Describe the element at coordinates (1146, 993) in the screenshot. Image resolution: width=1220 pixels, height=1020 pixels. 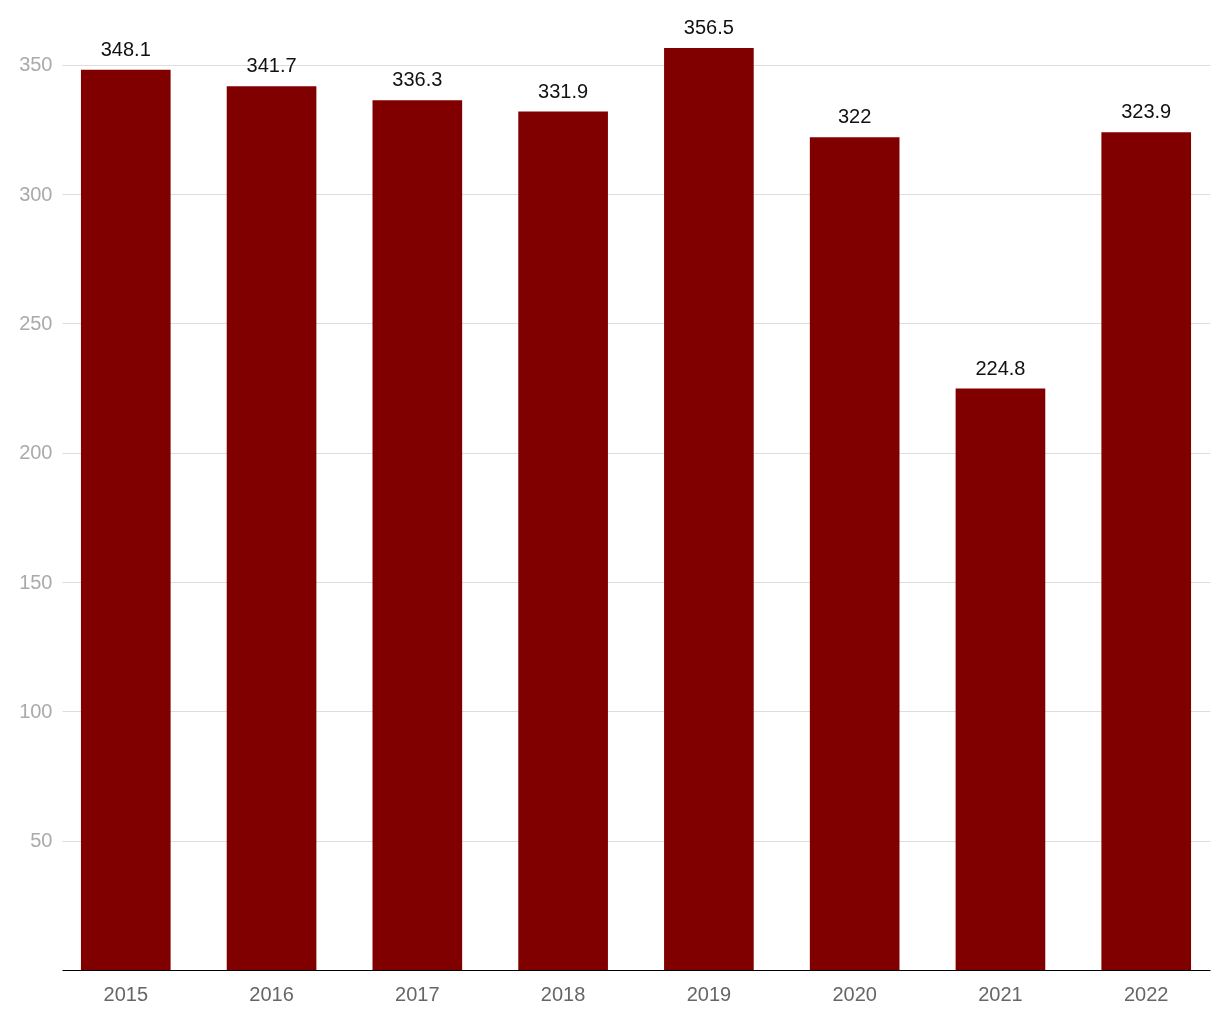
I see `x-tick-label: 2022` at that location.